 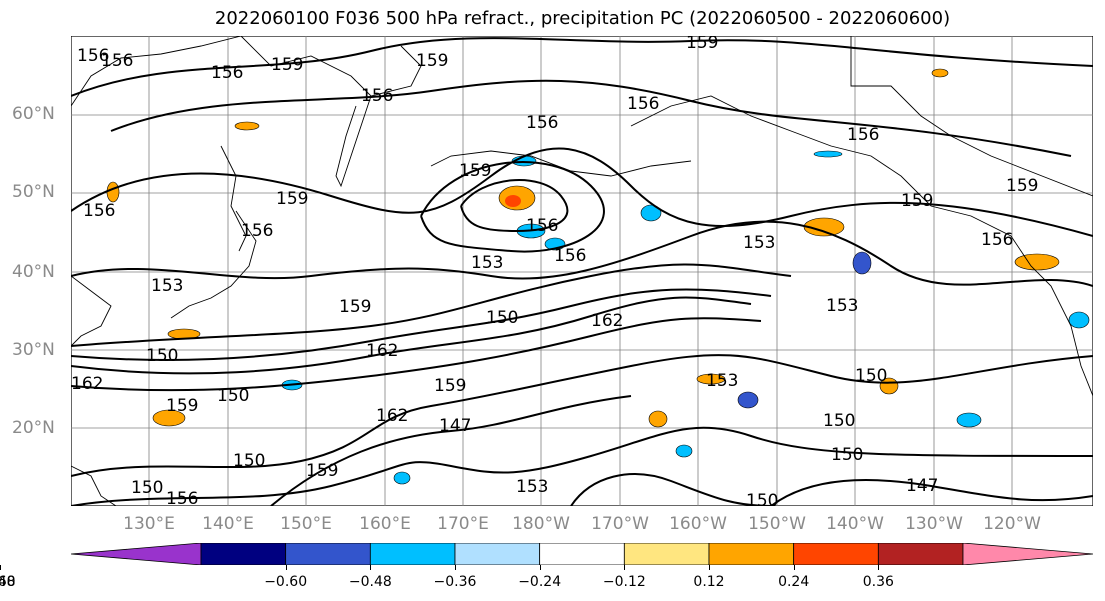 I want to click on colorbar-tick-label: 0.48, so click(x=8, y=582).